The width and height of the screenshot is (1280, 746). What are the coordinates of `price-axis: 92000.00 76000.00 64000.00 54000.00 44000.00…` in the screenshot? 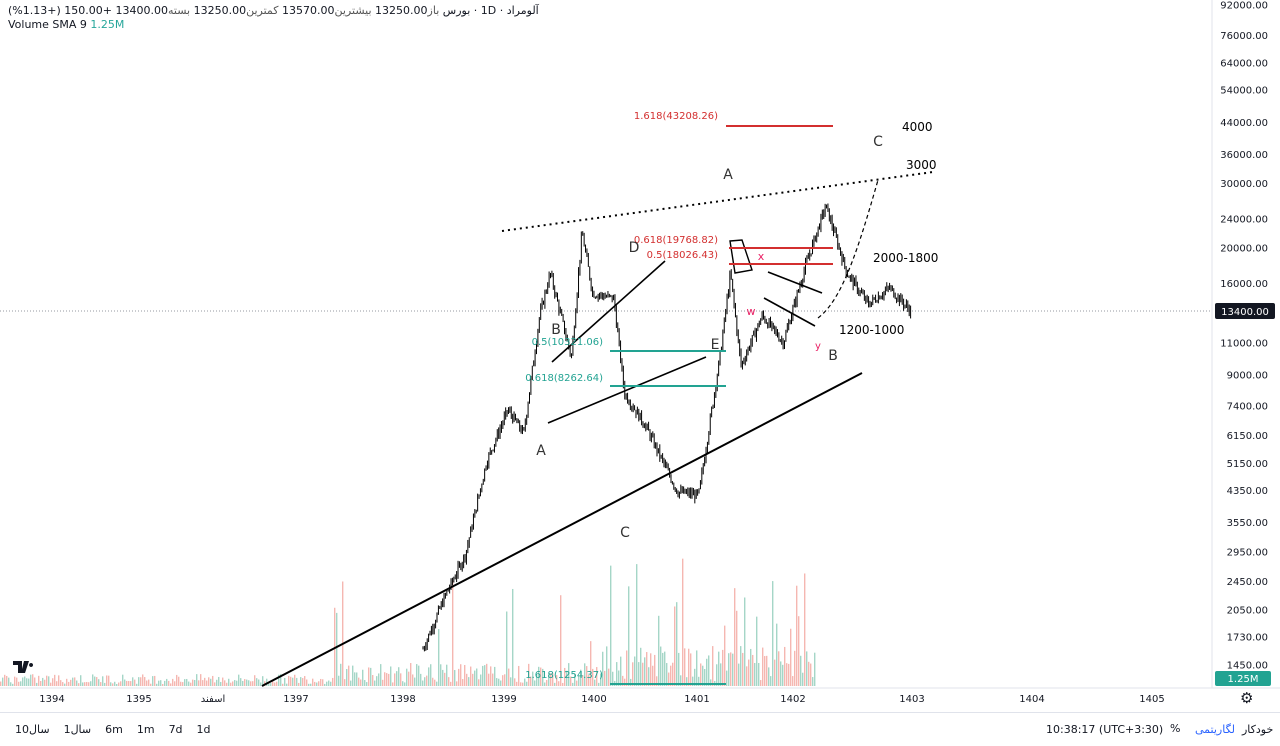 It's located at (1244, 336).